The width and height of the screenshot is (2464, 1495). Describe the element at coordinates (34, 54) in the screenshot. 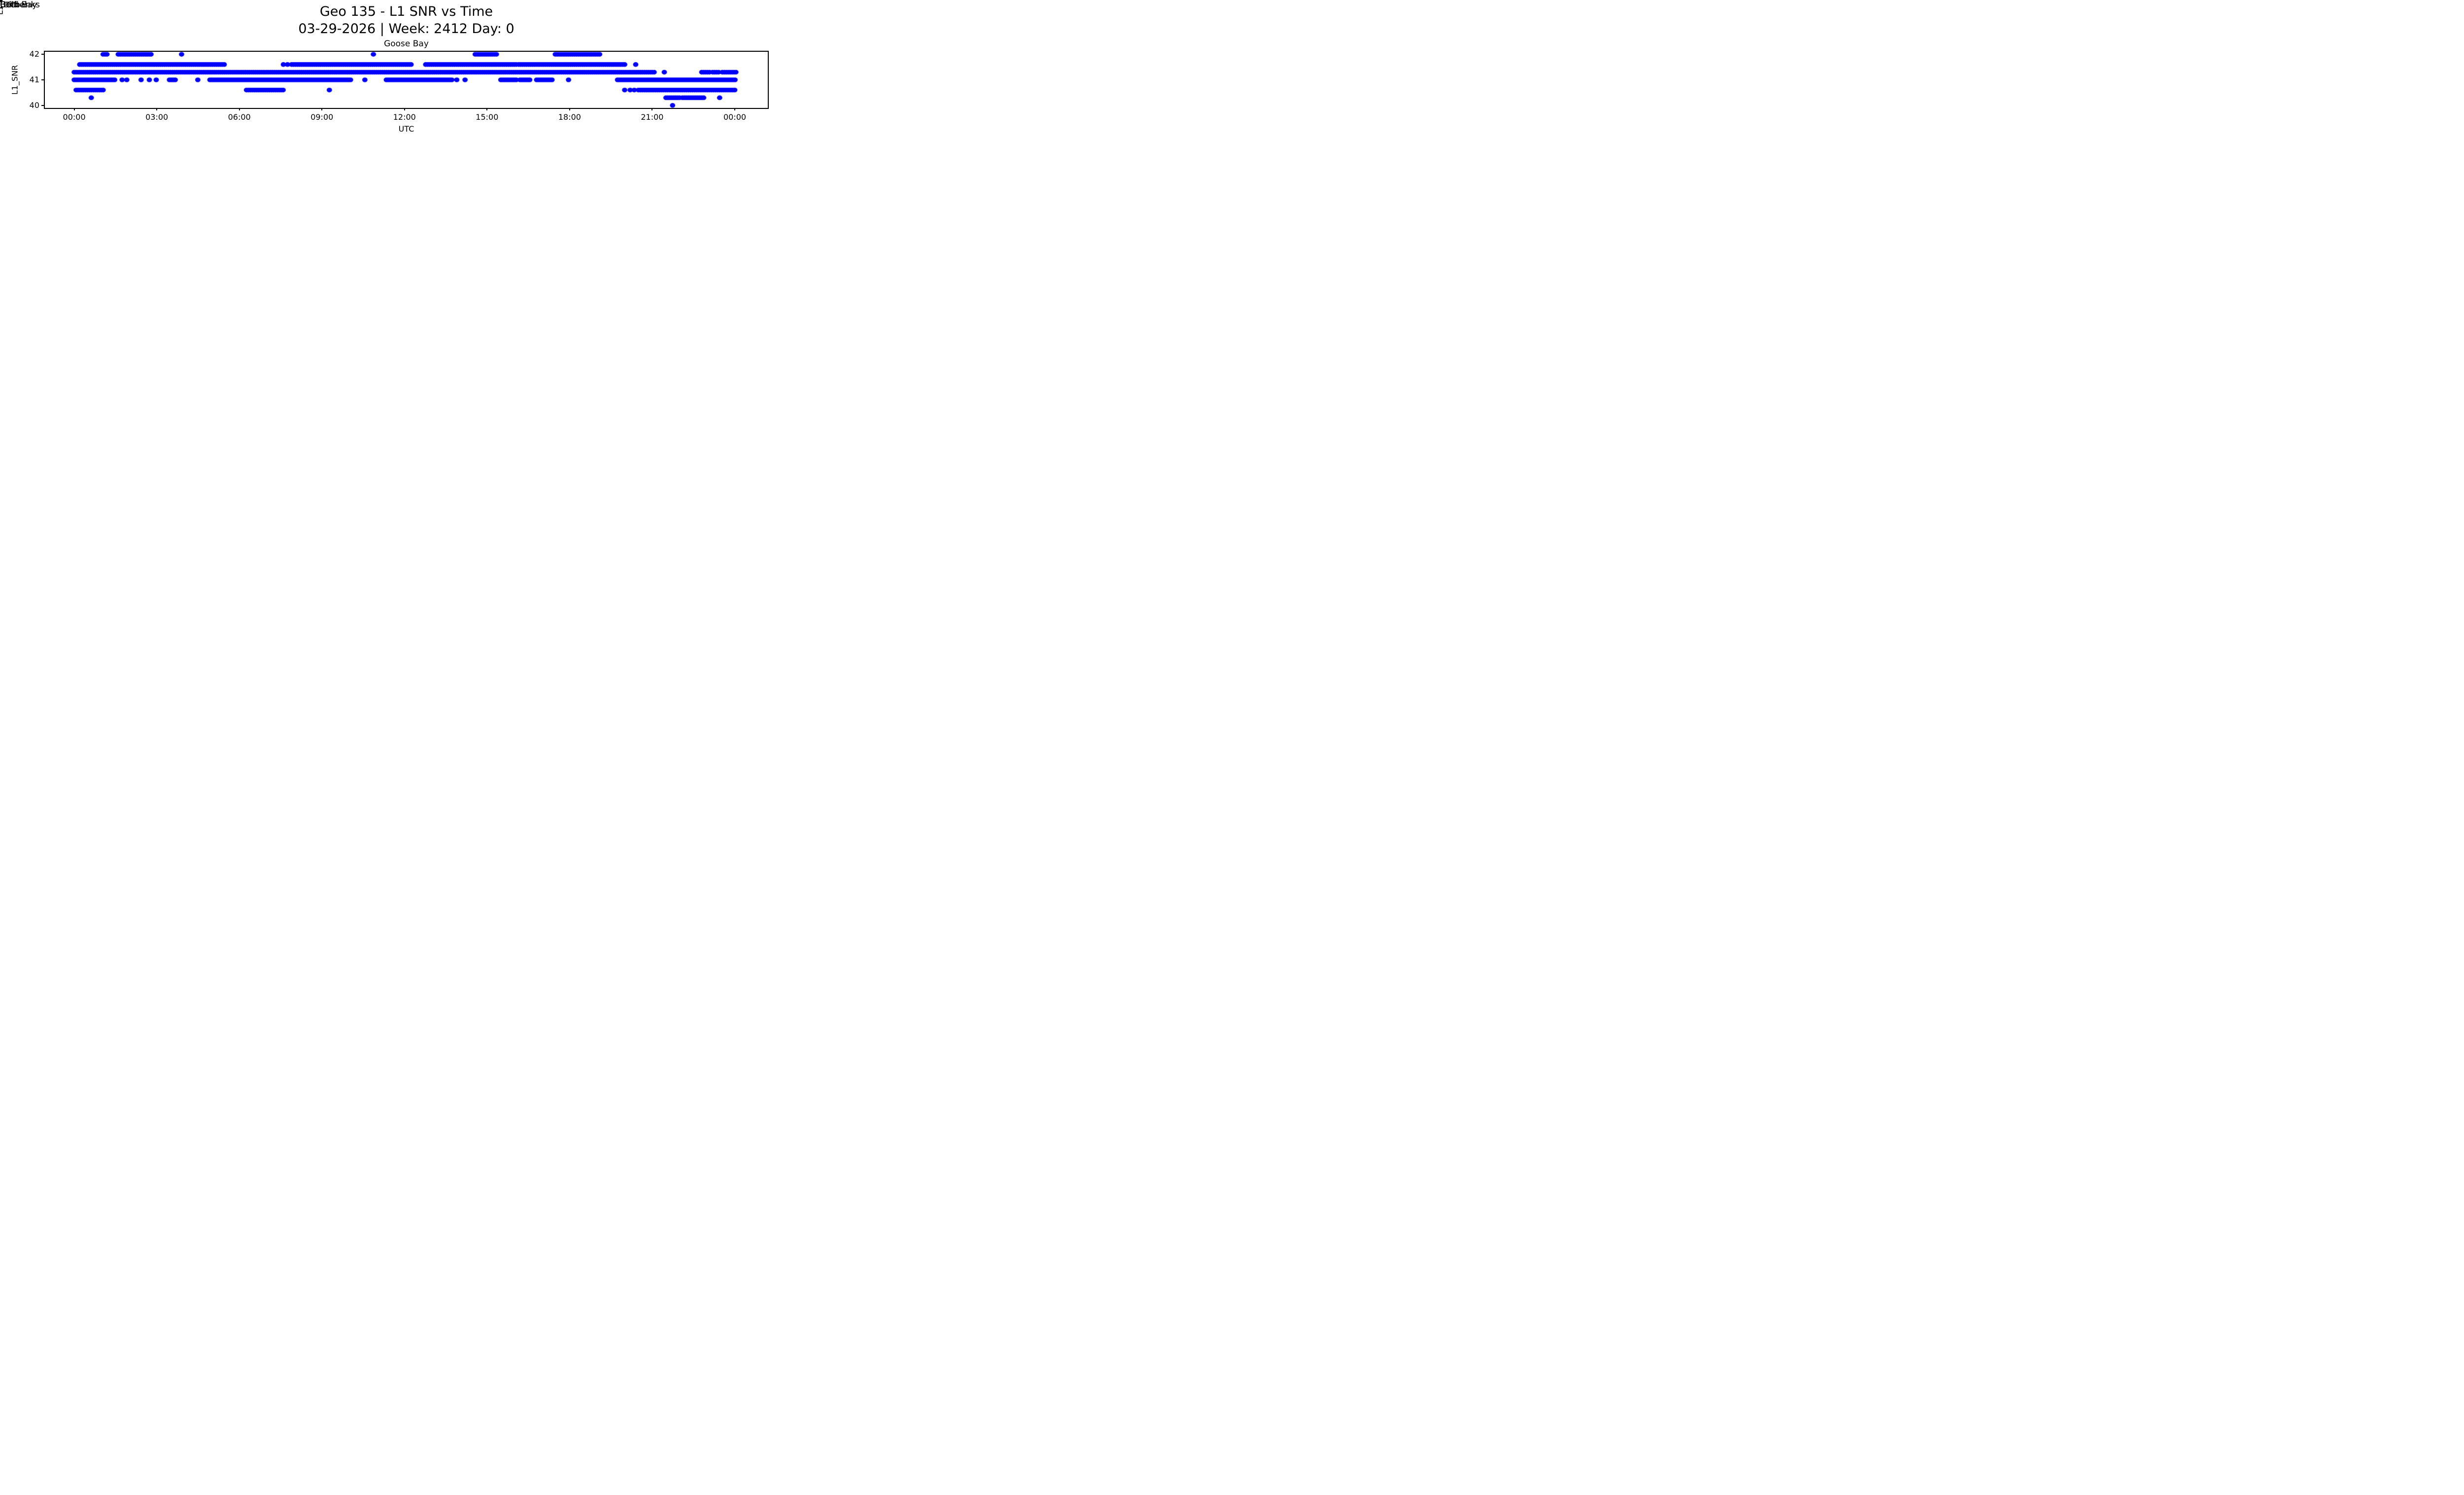

I see `y-tick-label: 42` at that location.